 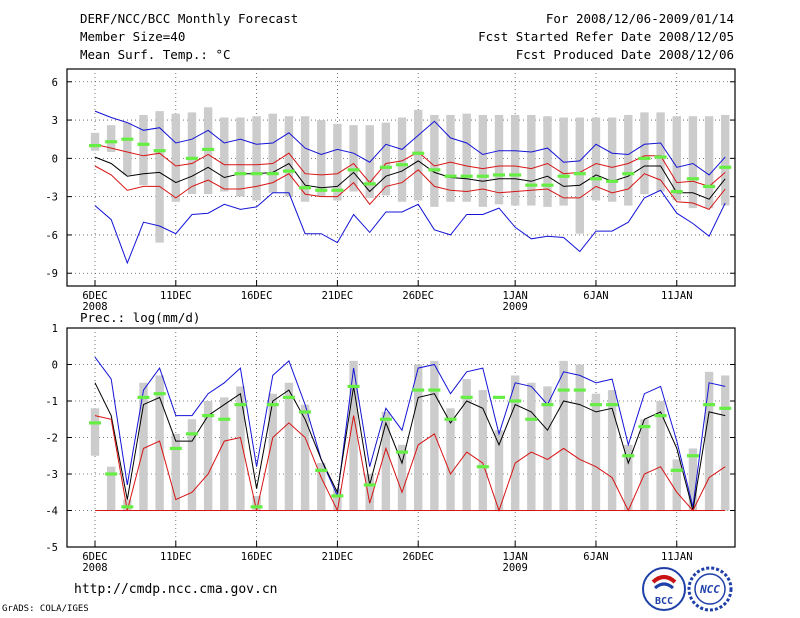 I want to click on bcc-logo: BCC, so click(x=664, y=589).